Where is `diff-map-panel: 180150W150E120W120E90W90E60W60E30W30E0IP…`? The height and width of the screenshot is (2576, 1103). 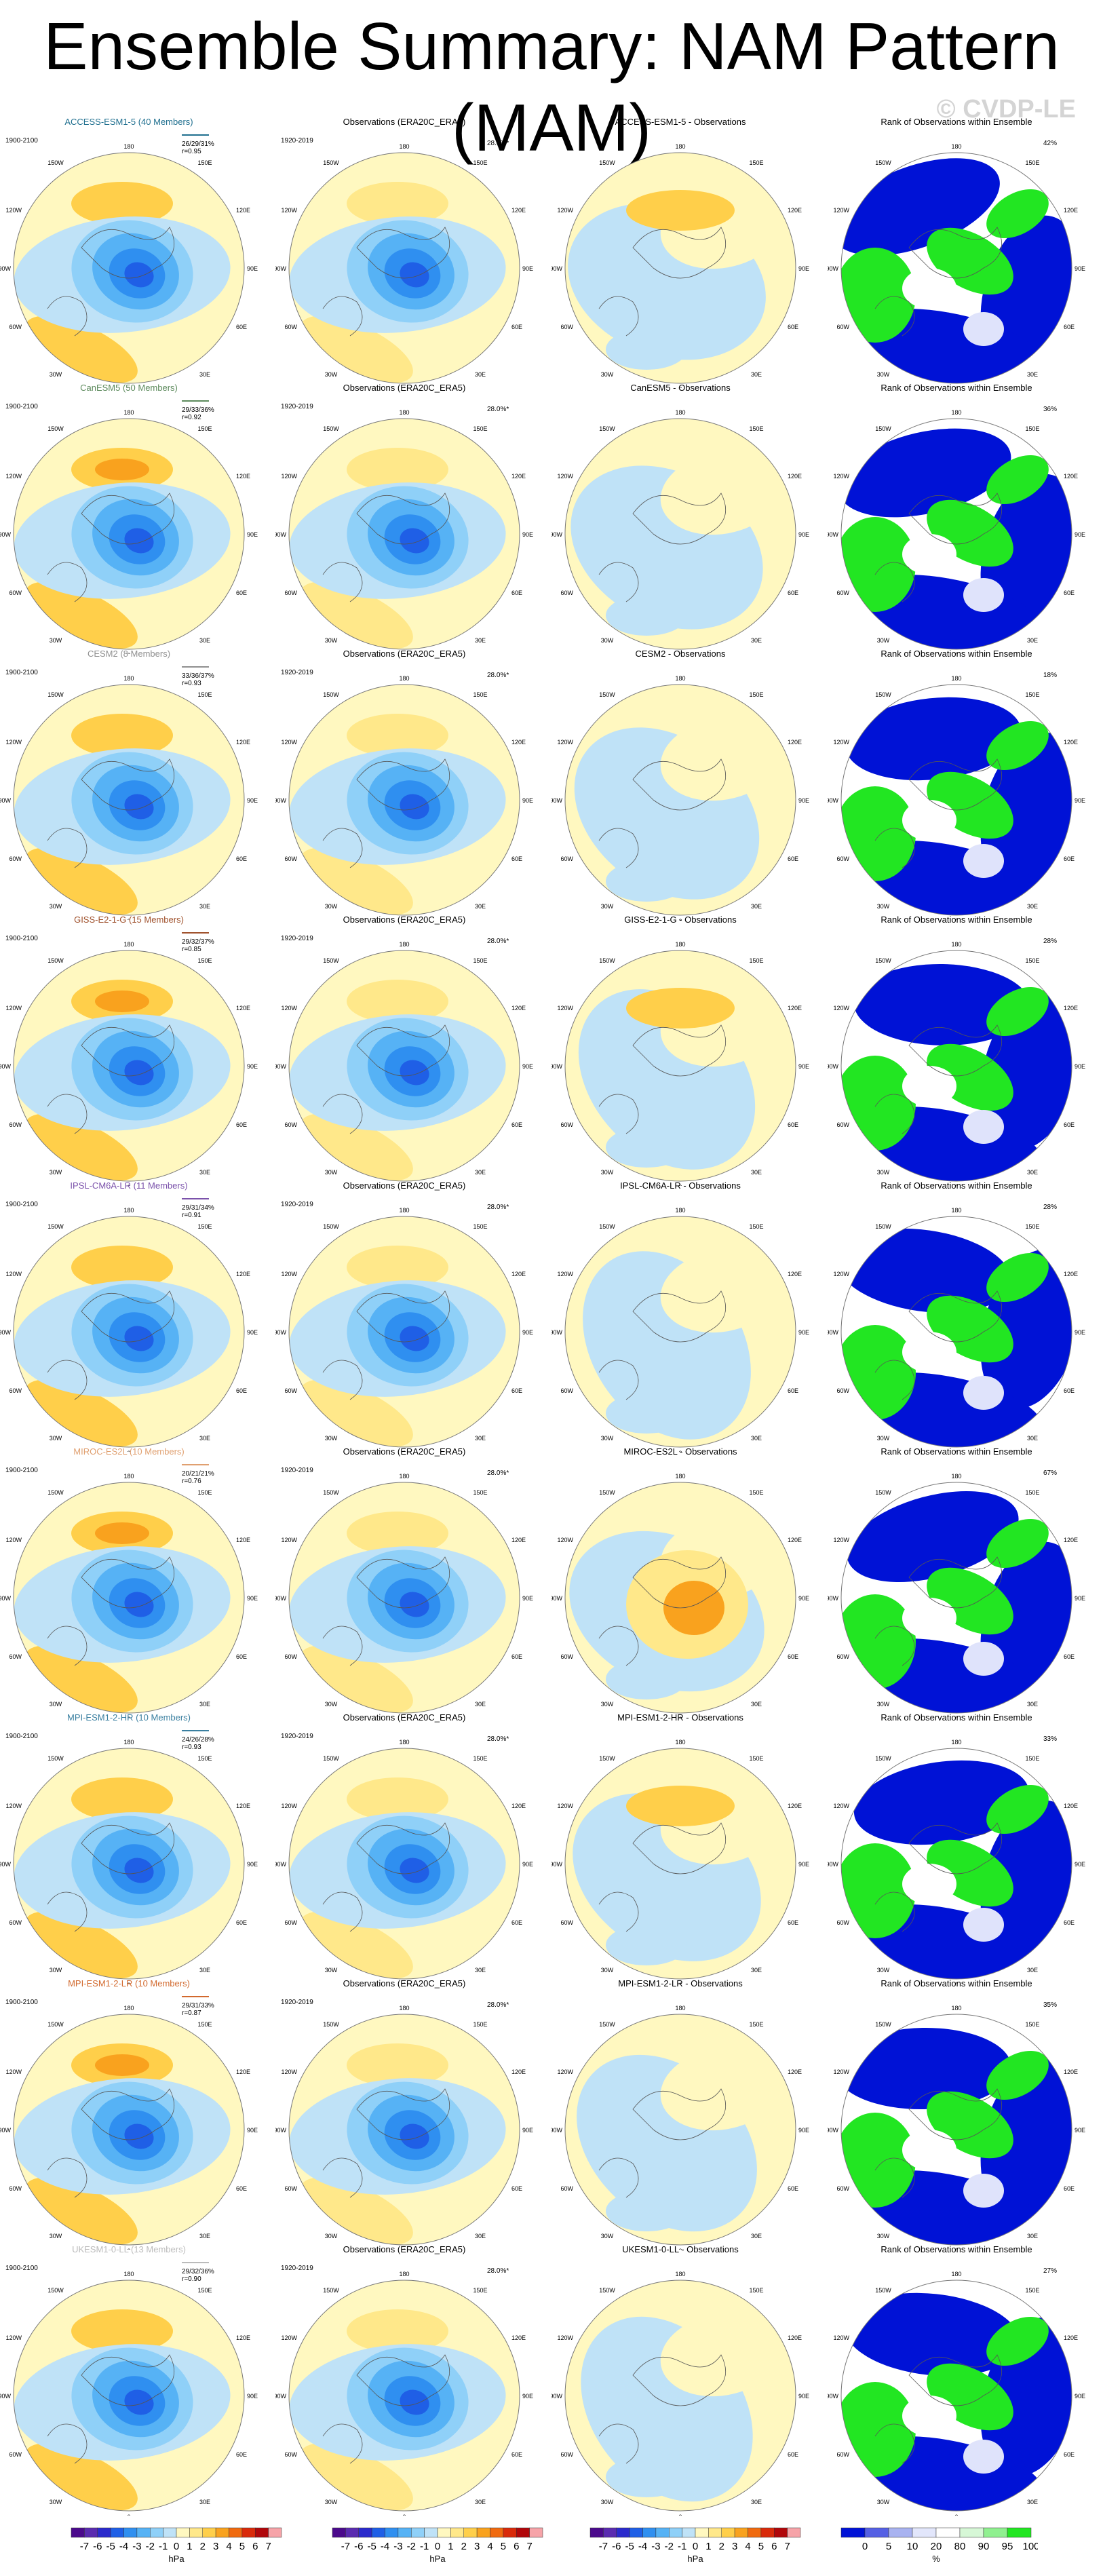 diff-map-panel: 180150W150E120W120E90W90E60W60E30W30E0IP… is located at coordinates (680, 1316).